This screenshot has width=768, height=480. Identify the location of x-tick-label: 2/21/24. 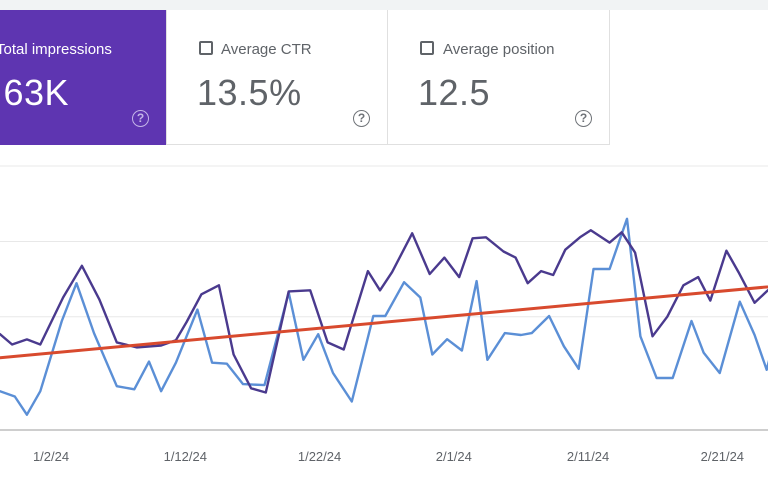
(722, 456).